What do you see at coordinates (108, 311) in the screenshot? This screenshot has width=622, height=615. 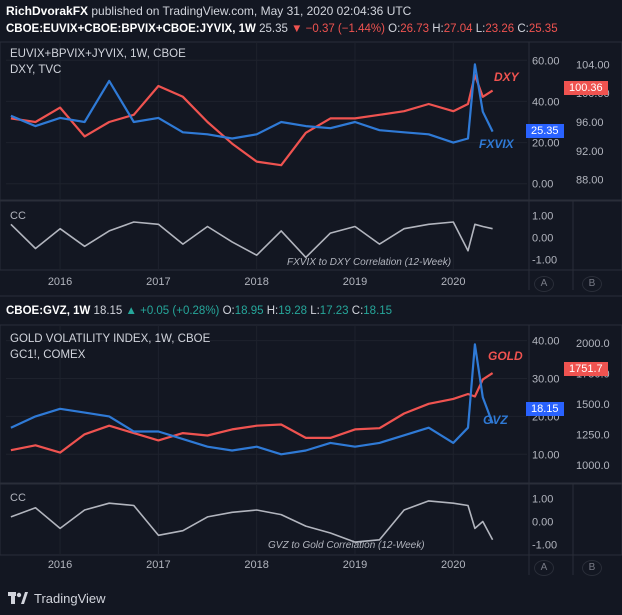 I see `panel2-last: 18.15` at bounding box center [108, 311].